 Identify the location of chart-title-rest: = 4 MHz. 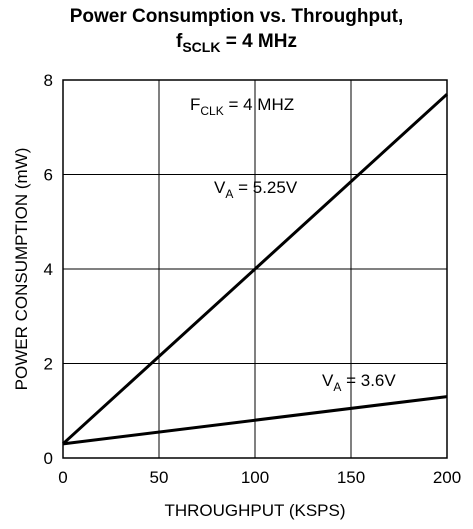
(258, 41).